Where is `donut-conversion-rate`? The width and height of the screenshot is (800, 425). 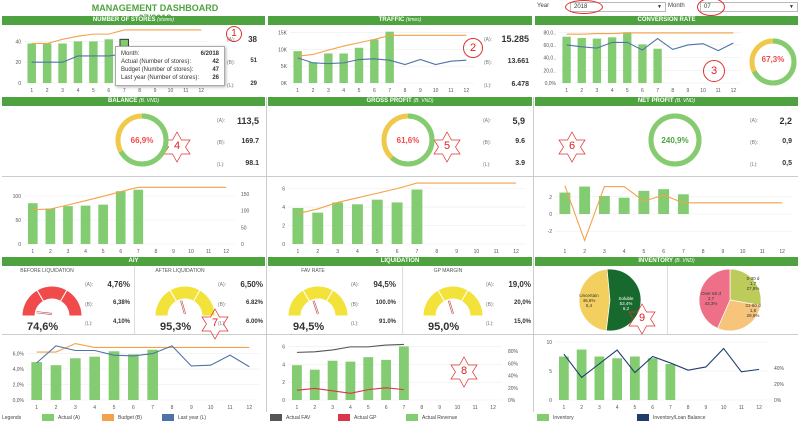
donut-conversion-rate is located at coordinates (773, 62).